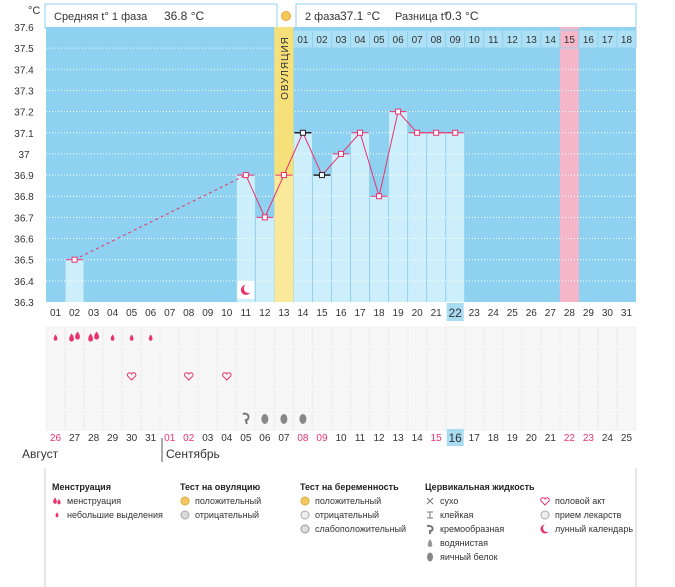 This screenshot has width=675, height=587. Describe the element at coordinates (151, 438) in the screenshot. I see `date-label: 31` at that location.